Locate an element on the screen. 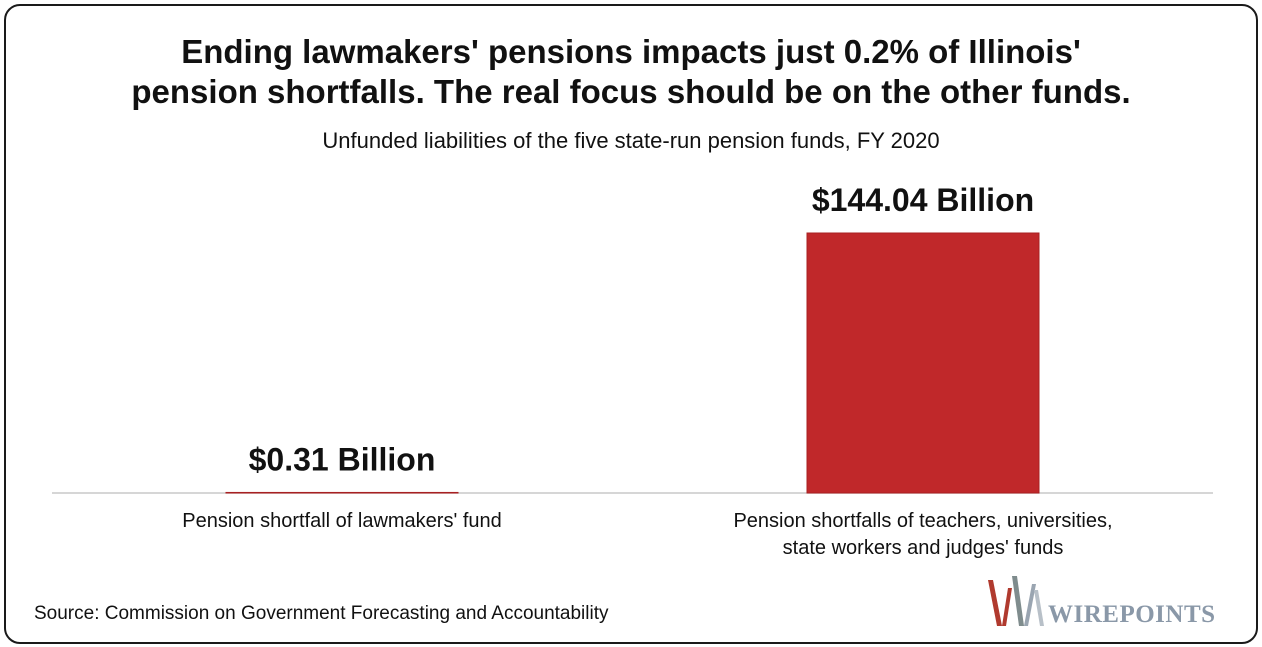 The height and width of the screenshot is (647, 1262). wirepoints-logo-mark is located at coordinates (1016, 601).